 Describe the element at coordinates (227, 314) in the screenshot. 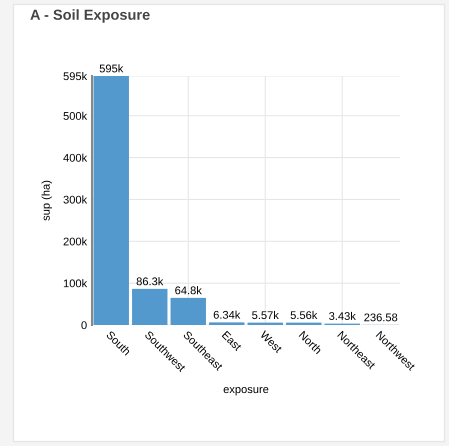

I see `data-label: 6.34k` at that location.